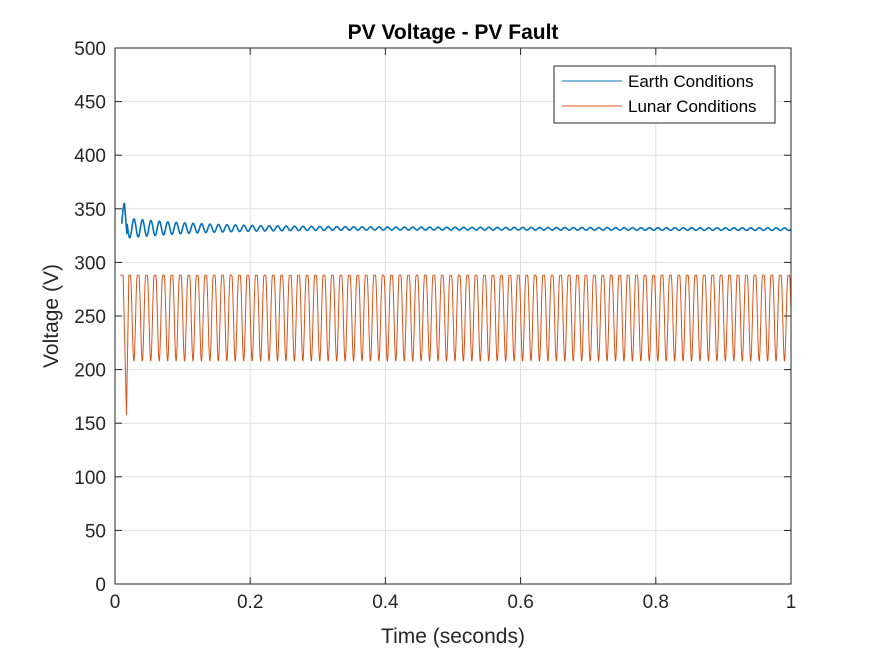 This screenshot has width=875, height=656. What do you see at coordinates (250, 602) in the screenshot?
I see `x-tick-label: 0.2` at bounding box center [250, 602].